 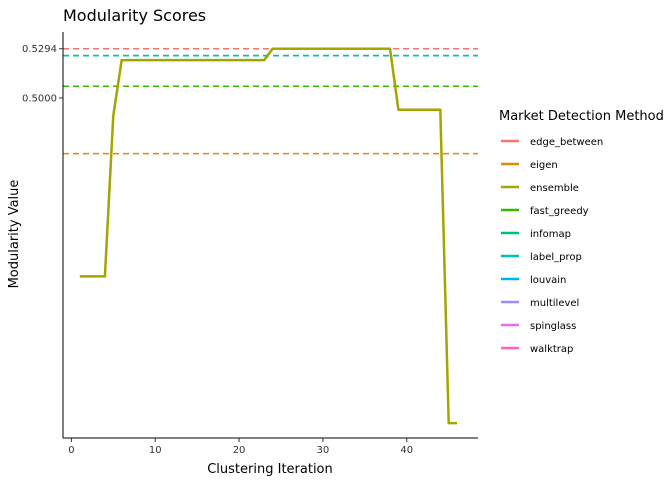 What do you see at coordinates (551, 349) in the screenshot?
I see `legend-label: walktrap` at bounding box center [551, 349].